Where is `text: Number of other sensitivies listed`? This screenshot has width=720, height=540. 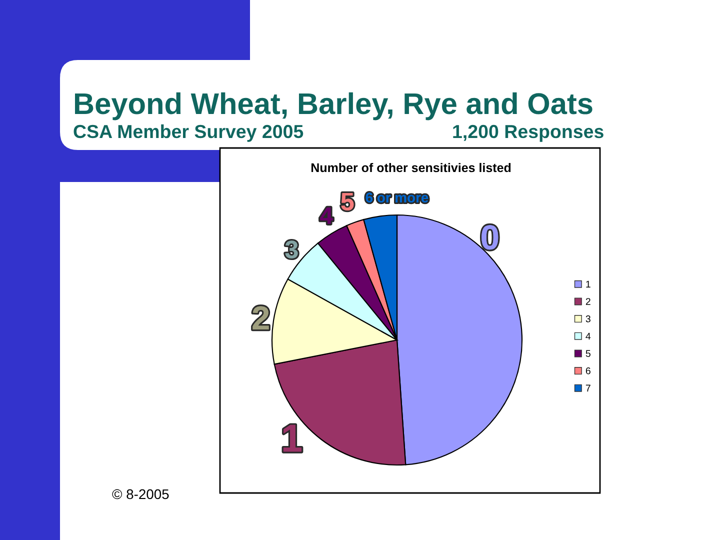
text: Number of other sensitivies listed is located at coordinates (411, 167).